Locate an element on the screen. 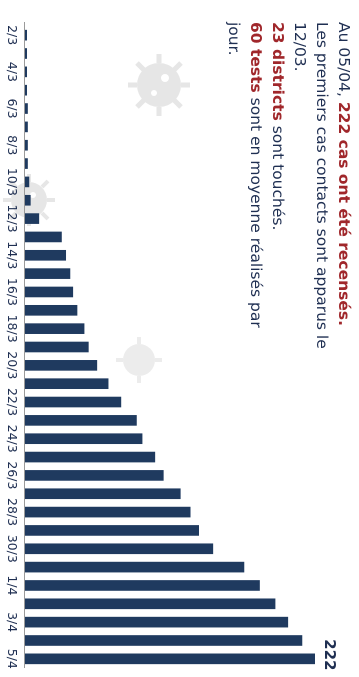  x-tick-label: 28/3 is located at coordinates (12, 512).